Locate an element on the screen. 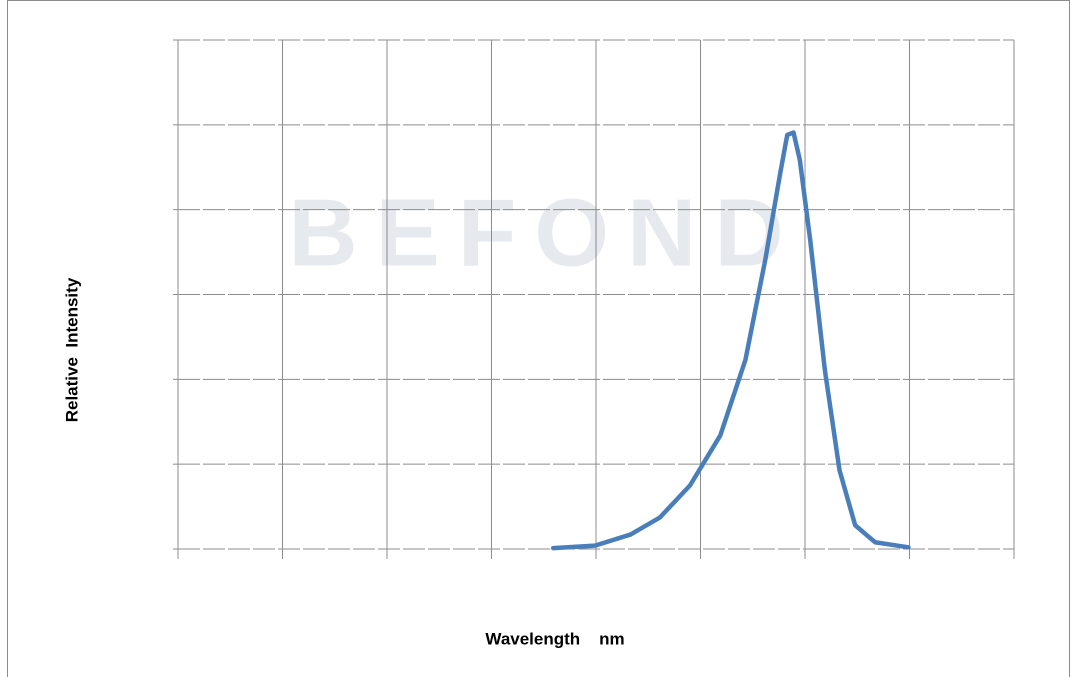  x-axis-title: Wavelength nm is located at coordinates (554, 638).